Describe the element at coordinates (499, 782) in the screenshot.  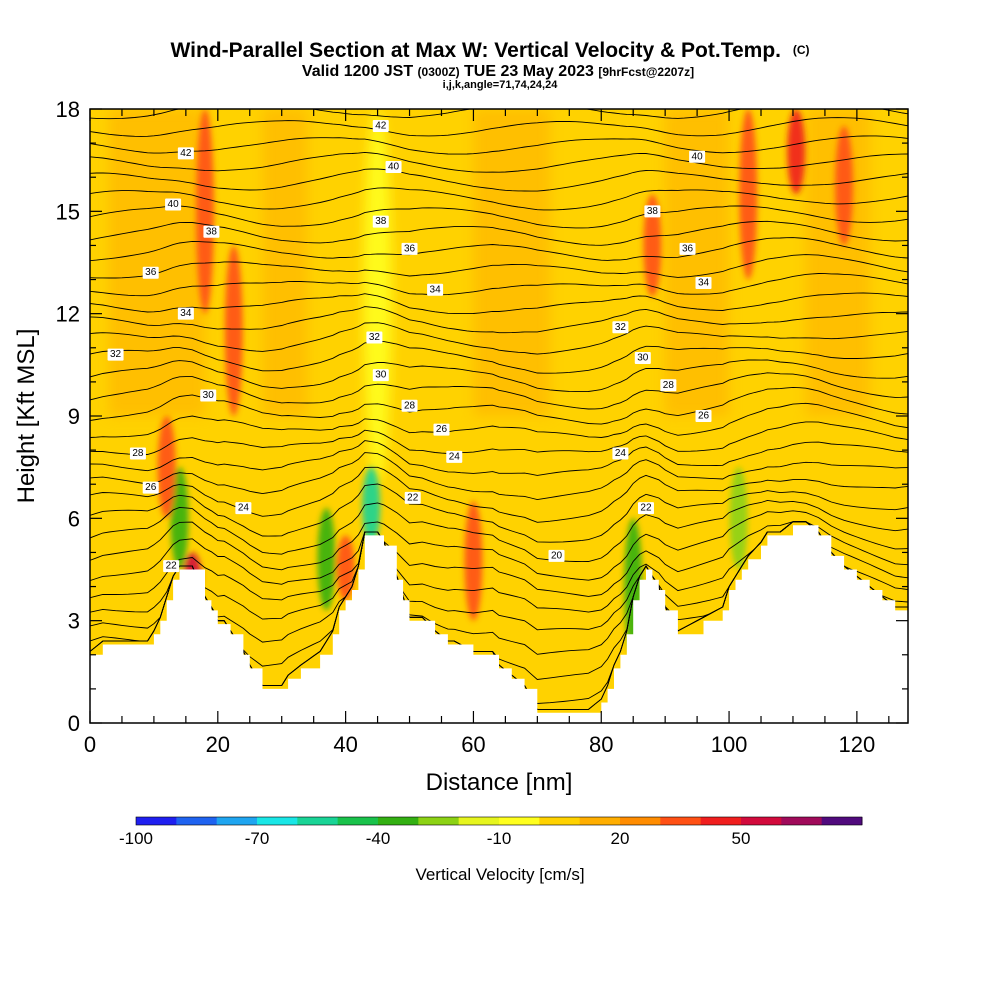
I see `x-axis-label: Distance [nm]` at that location.